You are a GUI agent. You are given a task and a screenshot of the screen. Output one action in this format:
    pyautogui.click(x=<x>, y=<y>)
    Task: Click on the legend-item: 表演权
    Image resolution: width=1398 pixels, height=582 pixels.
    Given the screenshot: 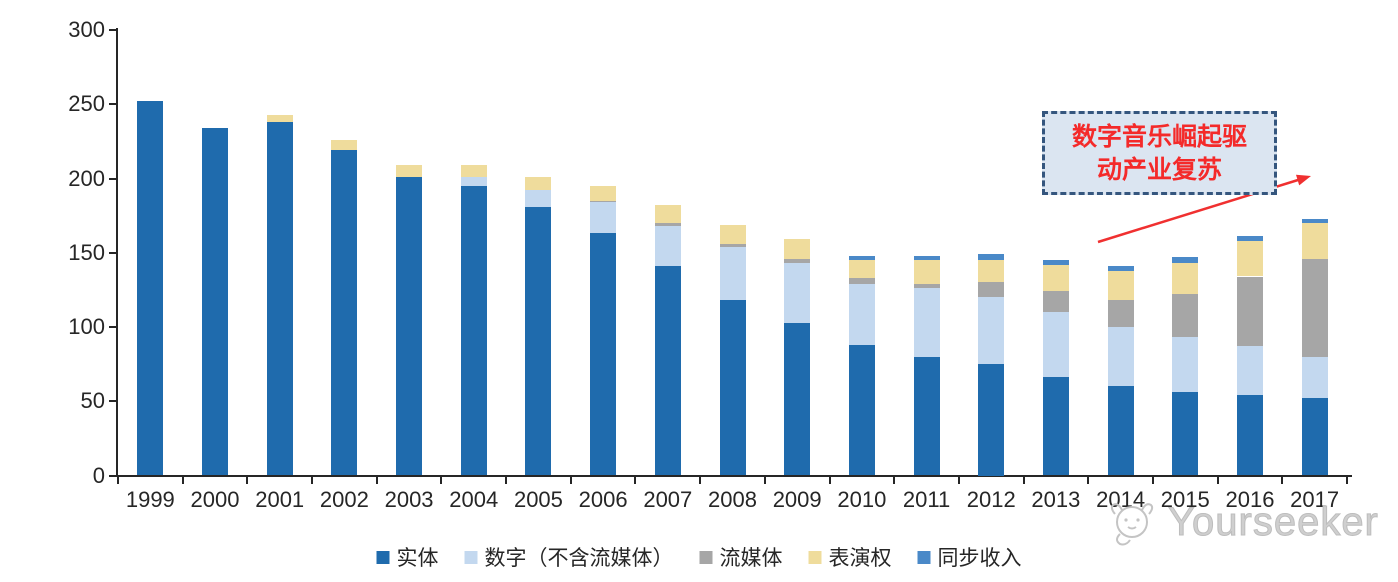 What is the action you would take?
    pyautogui.click(x=850, y=557)
    